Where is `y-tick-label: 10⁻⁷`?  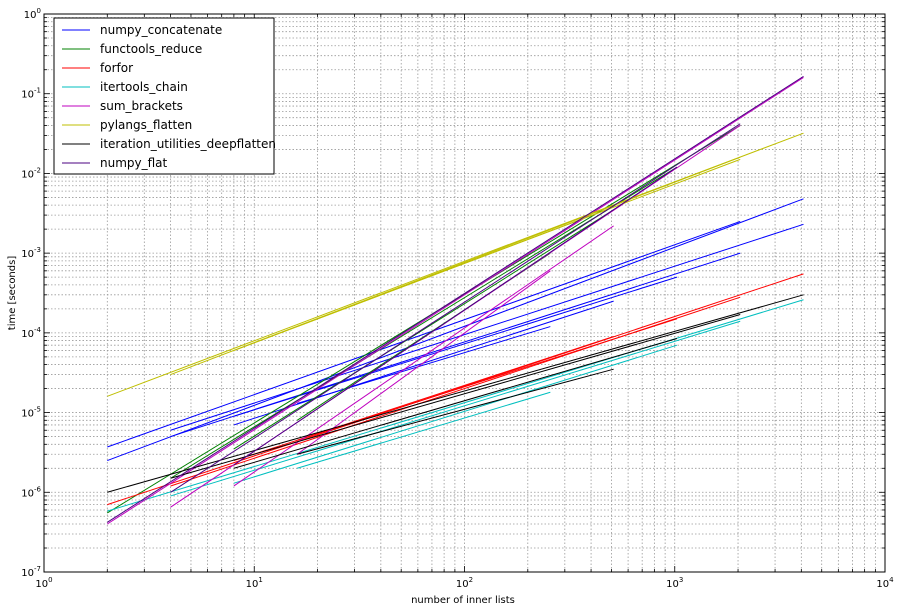 y-tick-label: 10⁻⁷ is located at coordinates (31, 572).